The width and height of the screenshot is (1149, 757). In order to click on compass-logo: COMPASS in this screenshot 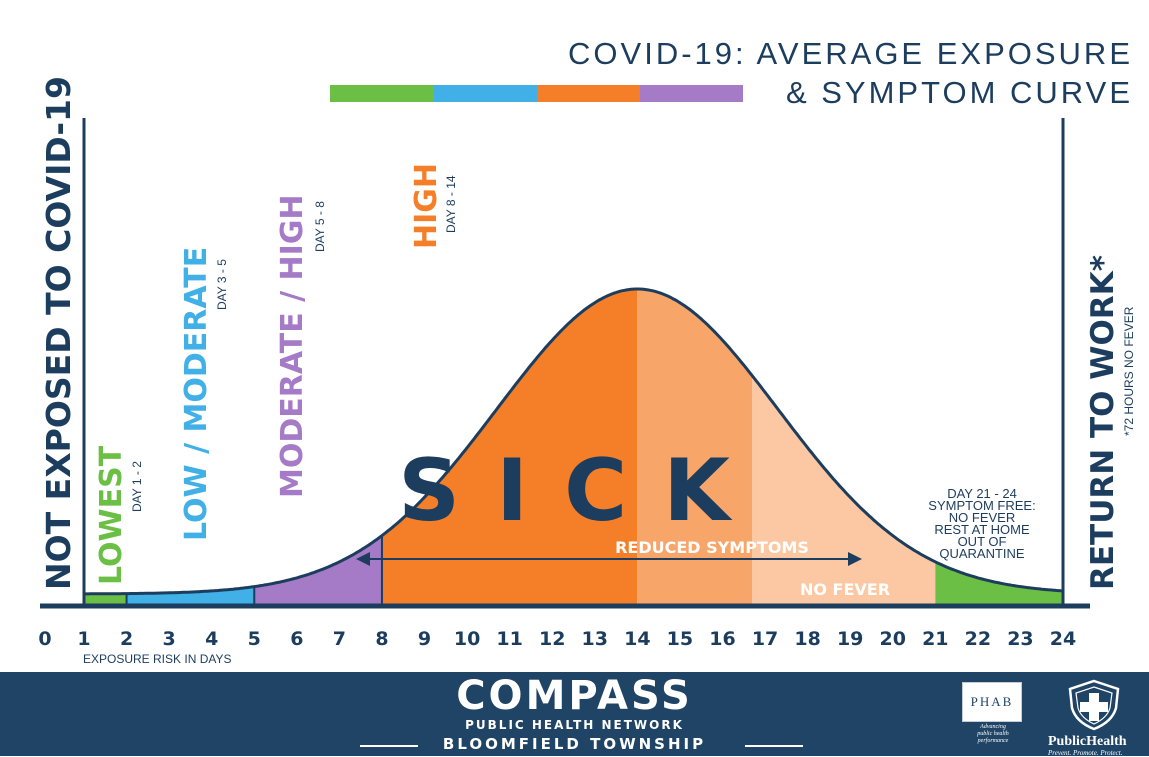, I will do `click(574, 696)`.